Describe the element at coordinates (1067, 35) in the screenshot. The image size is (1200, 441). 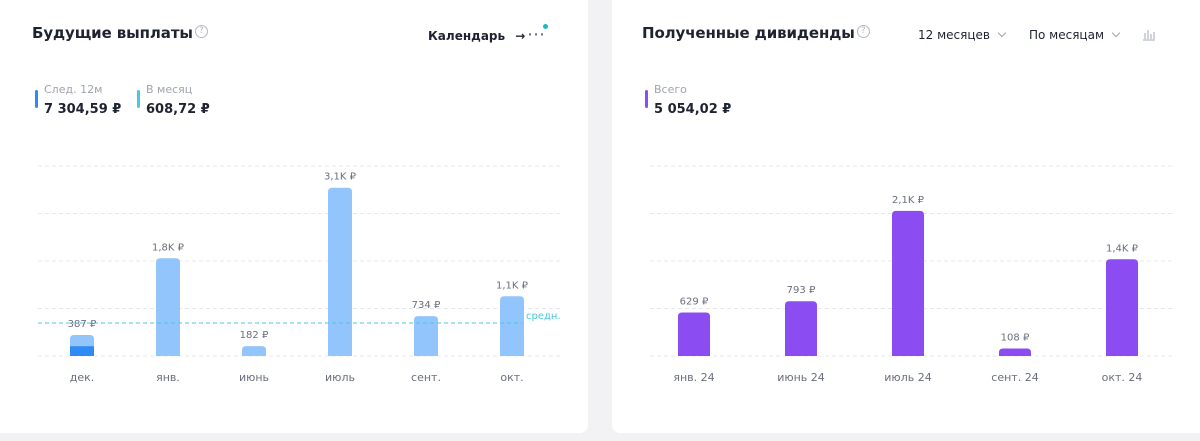
I see `grouping-select-value: По месяцам` at that location.